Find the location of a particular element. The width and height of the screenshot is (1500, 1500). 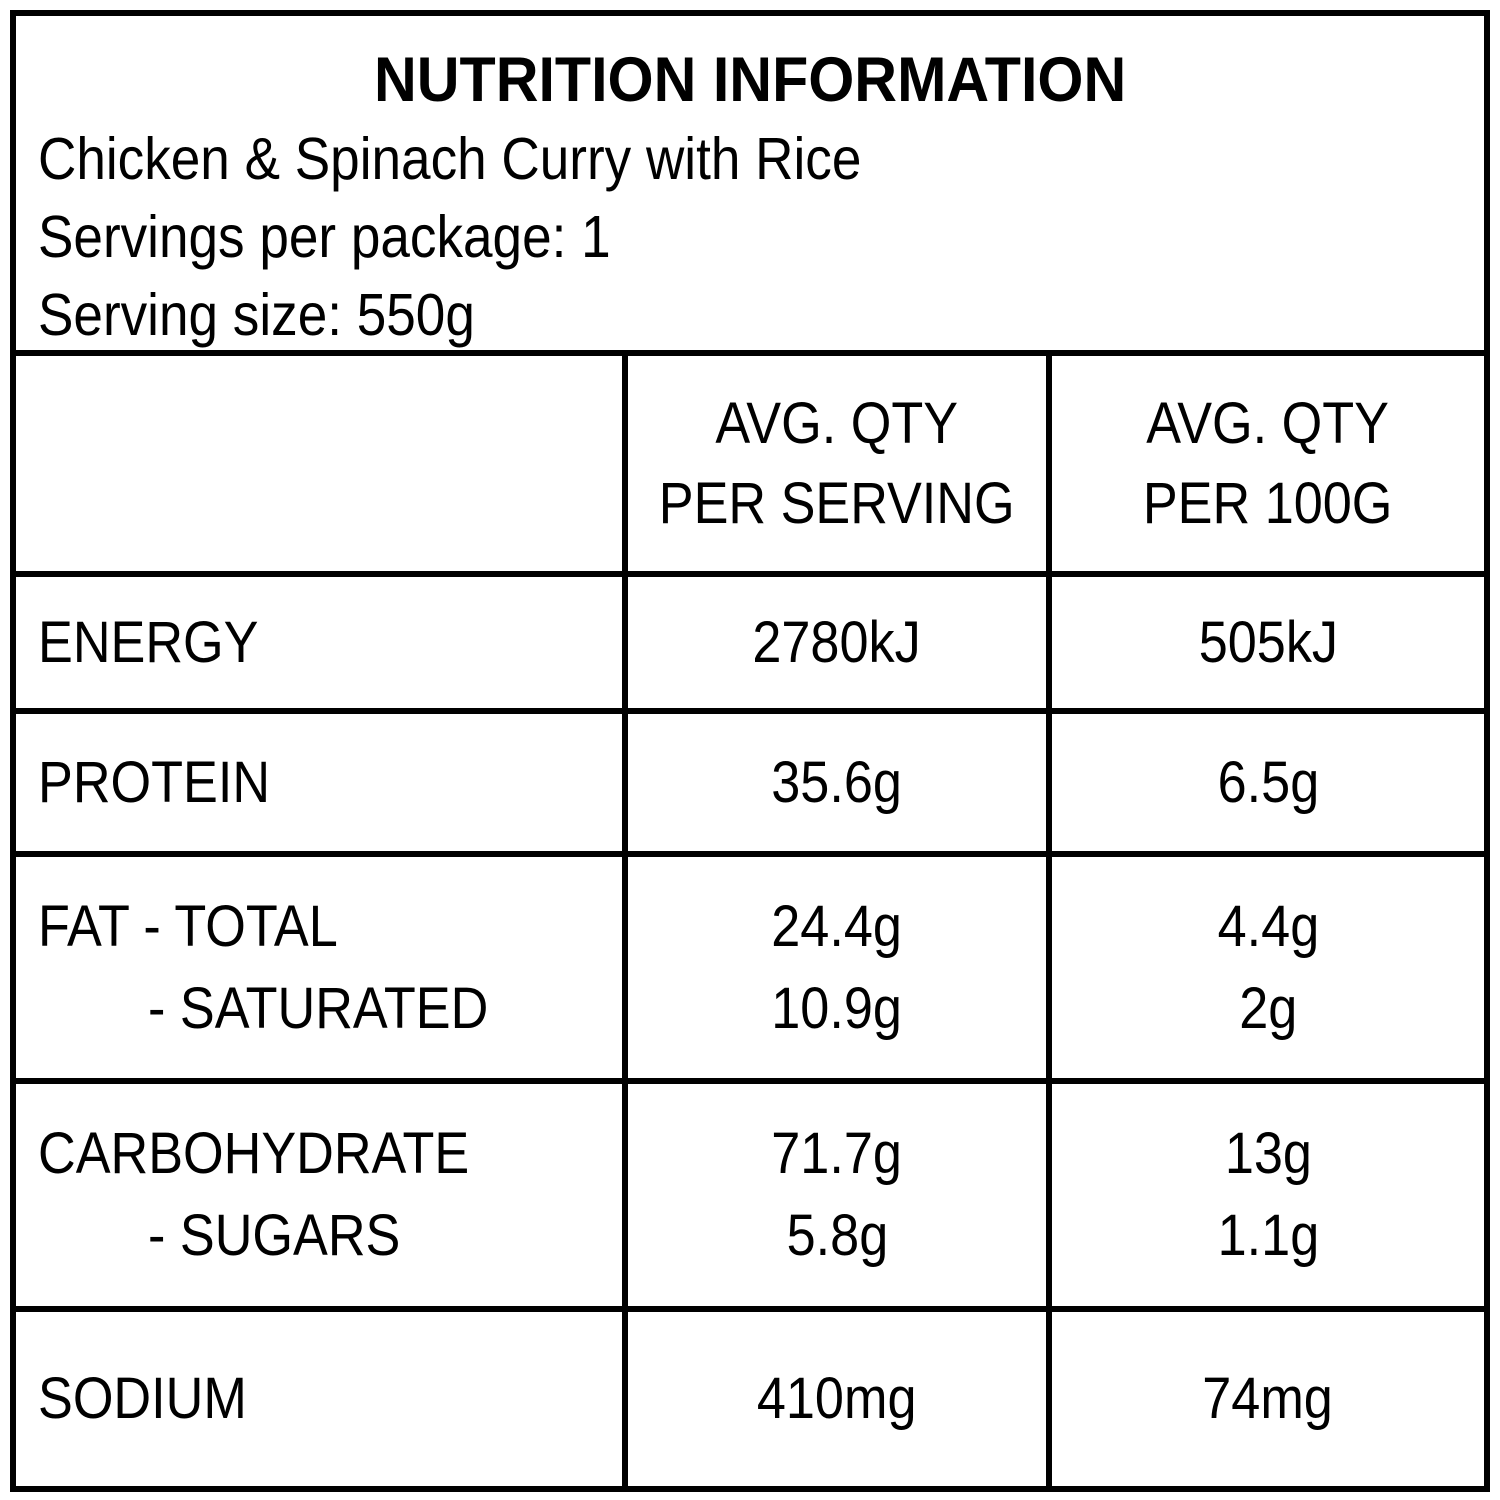

page-title: NUTRITION INFORMATION is located at coordinates (750, 80).